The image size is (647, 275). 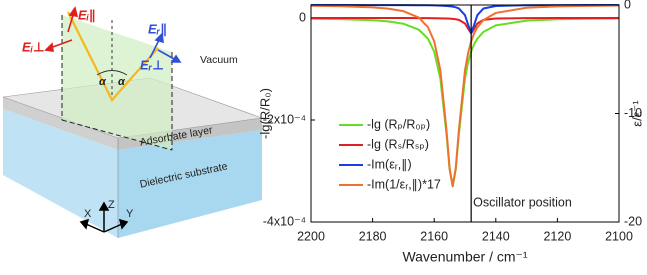 What do you see at coordinates (464, 257) in the screenshot?
I see `x-axis-label: Wavenumber / cm⁻¹` at bounding box center [464, 257].